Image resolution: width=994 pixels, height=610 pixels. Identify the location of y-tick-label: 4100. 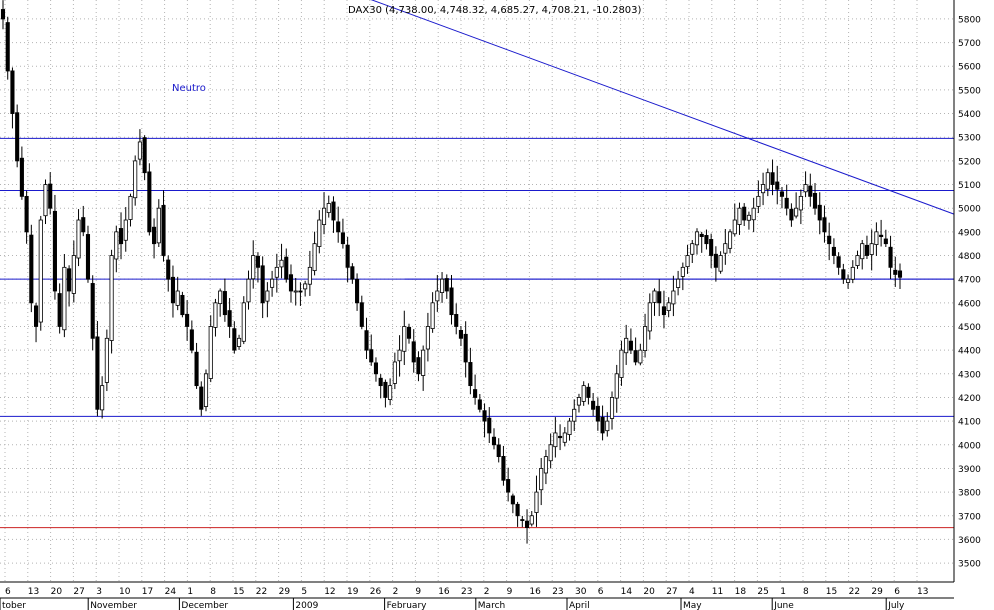
(969, 423).